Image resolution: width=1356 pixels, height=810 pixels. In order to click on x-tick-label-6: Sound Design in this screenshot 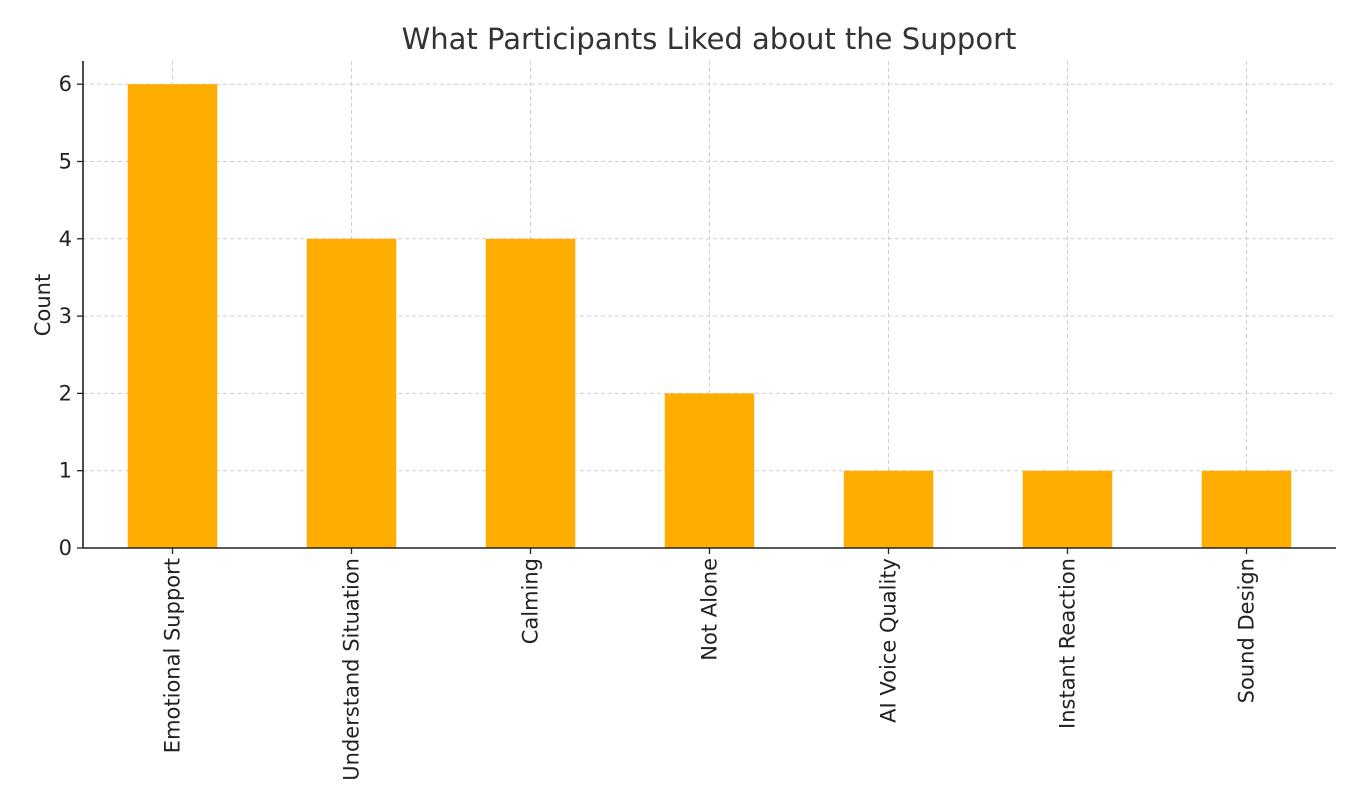, I will do `click(1247, 630)`.